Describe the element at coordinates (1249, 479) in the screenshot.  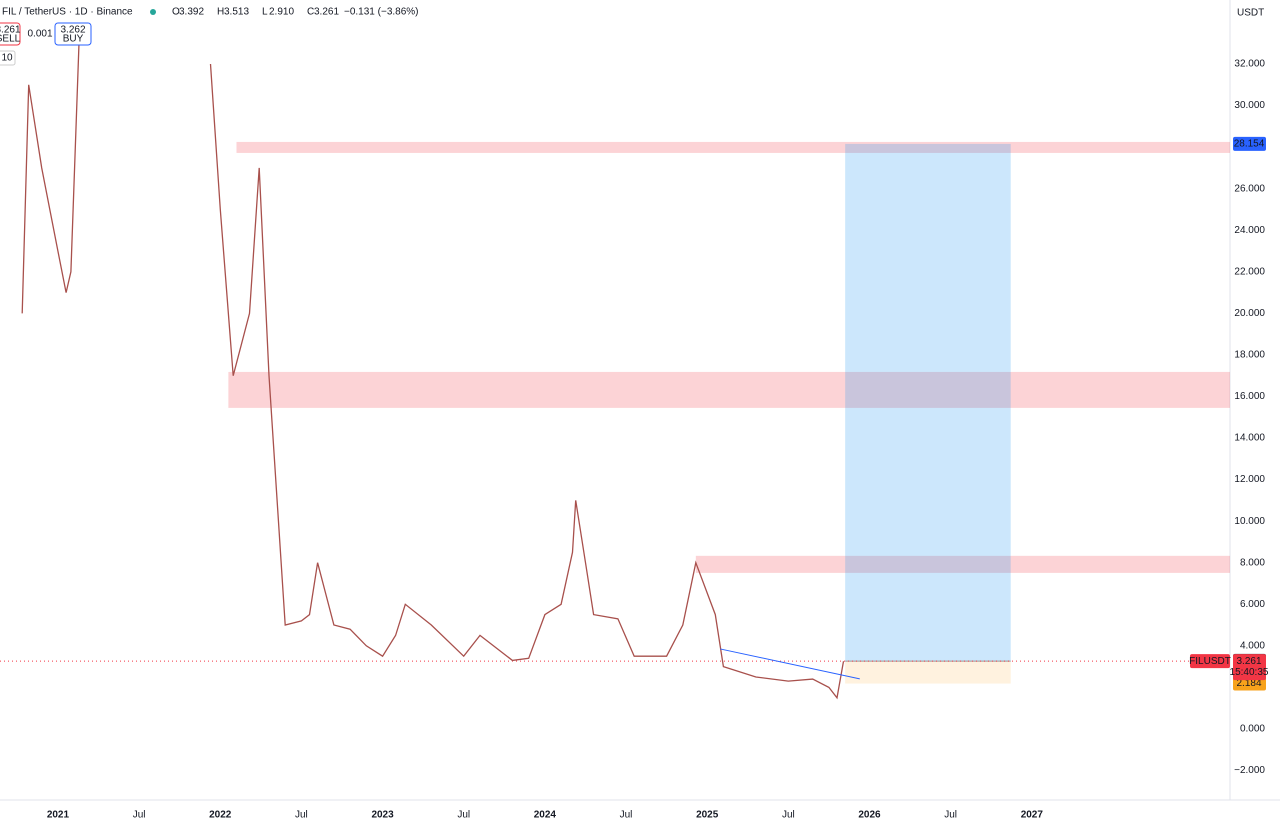
I see `price-tick-label: 12.000` at that location.